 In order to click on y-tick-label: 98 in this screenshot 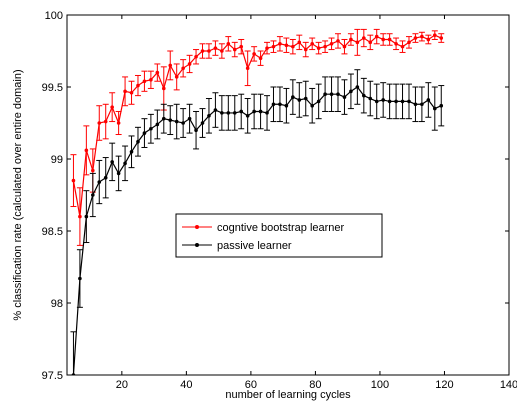, I will do `click(57, 304)`.